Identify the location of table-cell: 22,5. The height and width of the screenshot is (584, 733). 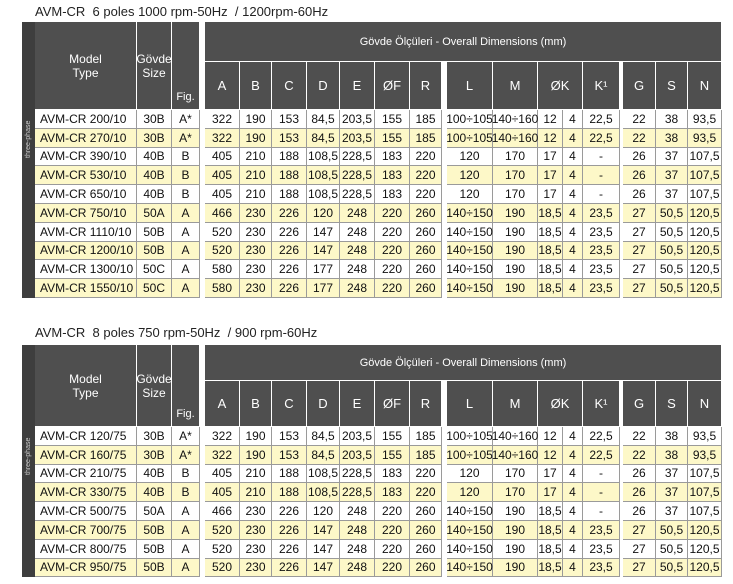
(601, 436).